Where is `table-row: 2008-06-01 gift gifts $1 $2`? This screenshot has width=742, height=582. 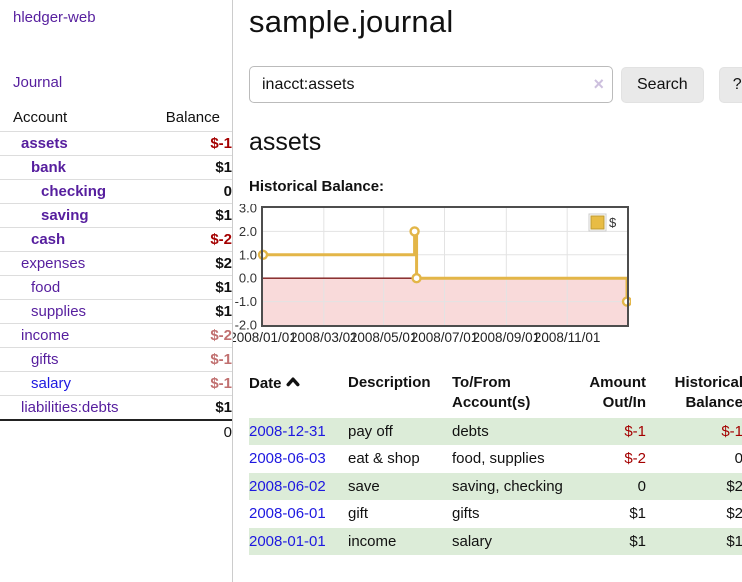 table-row: 2008-06-01 gift gifts $1 $2 is located at coordinates (495, 514).